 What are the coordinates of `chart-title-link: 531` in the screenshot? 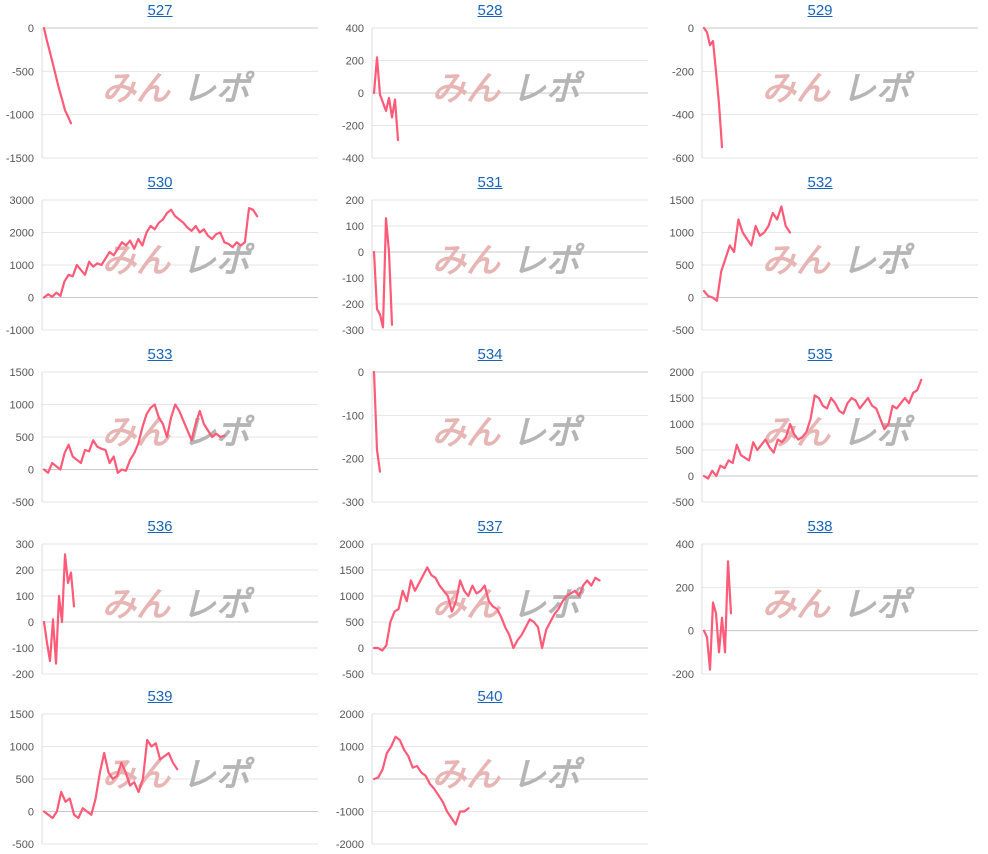 It's located at (490, 182).